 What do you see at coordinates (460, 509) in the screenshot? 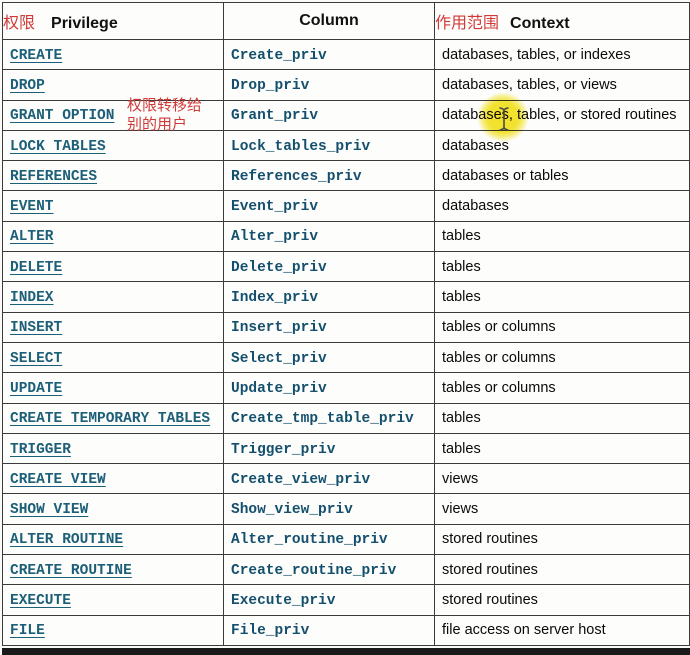
I see `context-text: views` at bounding box center [460, 509].